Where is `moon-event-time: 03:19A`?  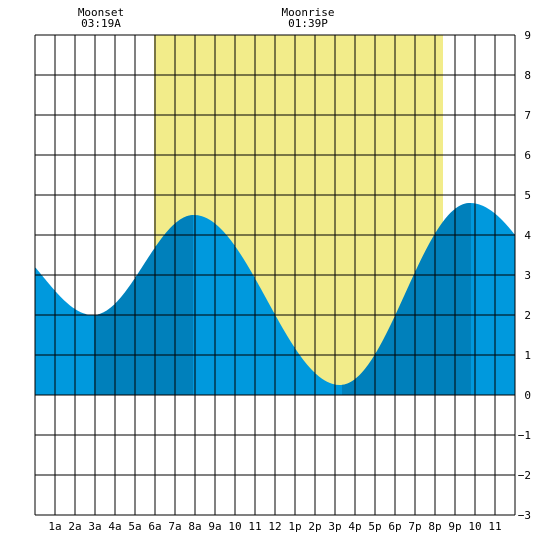 moon-event-time: 03:19A is located at coordinates (101, 23).